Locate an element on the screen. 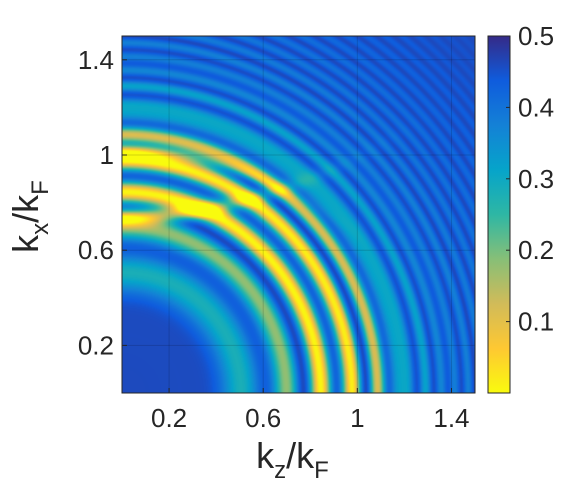 This screenshot has height=500, width=580. colorbar-gradient is located at coordinates (499, 214).